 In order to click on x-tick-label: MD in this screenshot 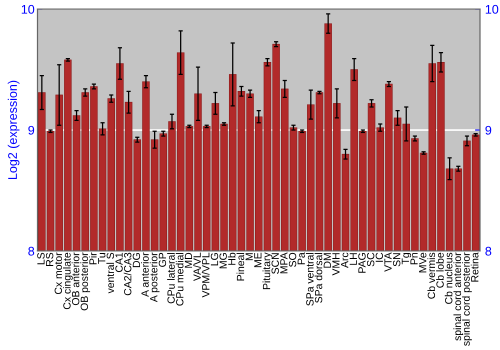, I will do `click(188, 260)`.